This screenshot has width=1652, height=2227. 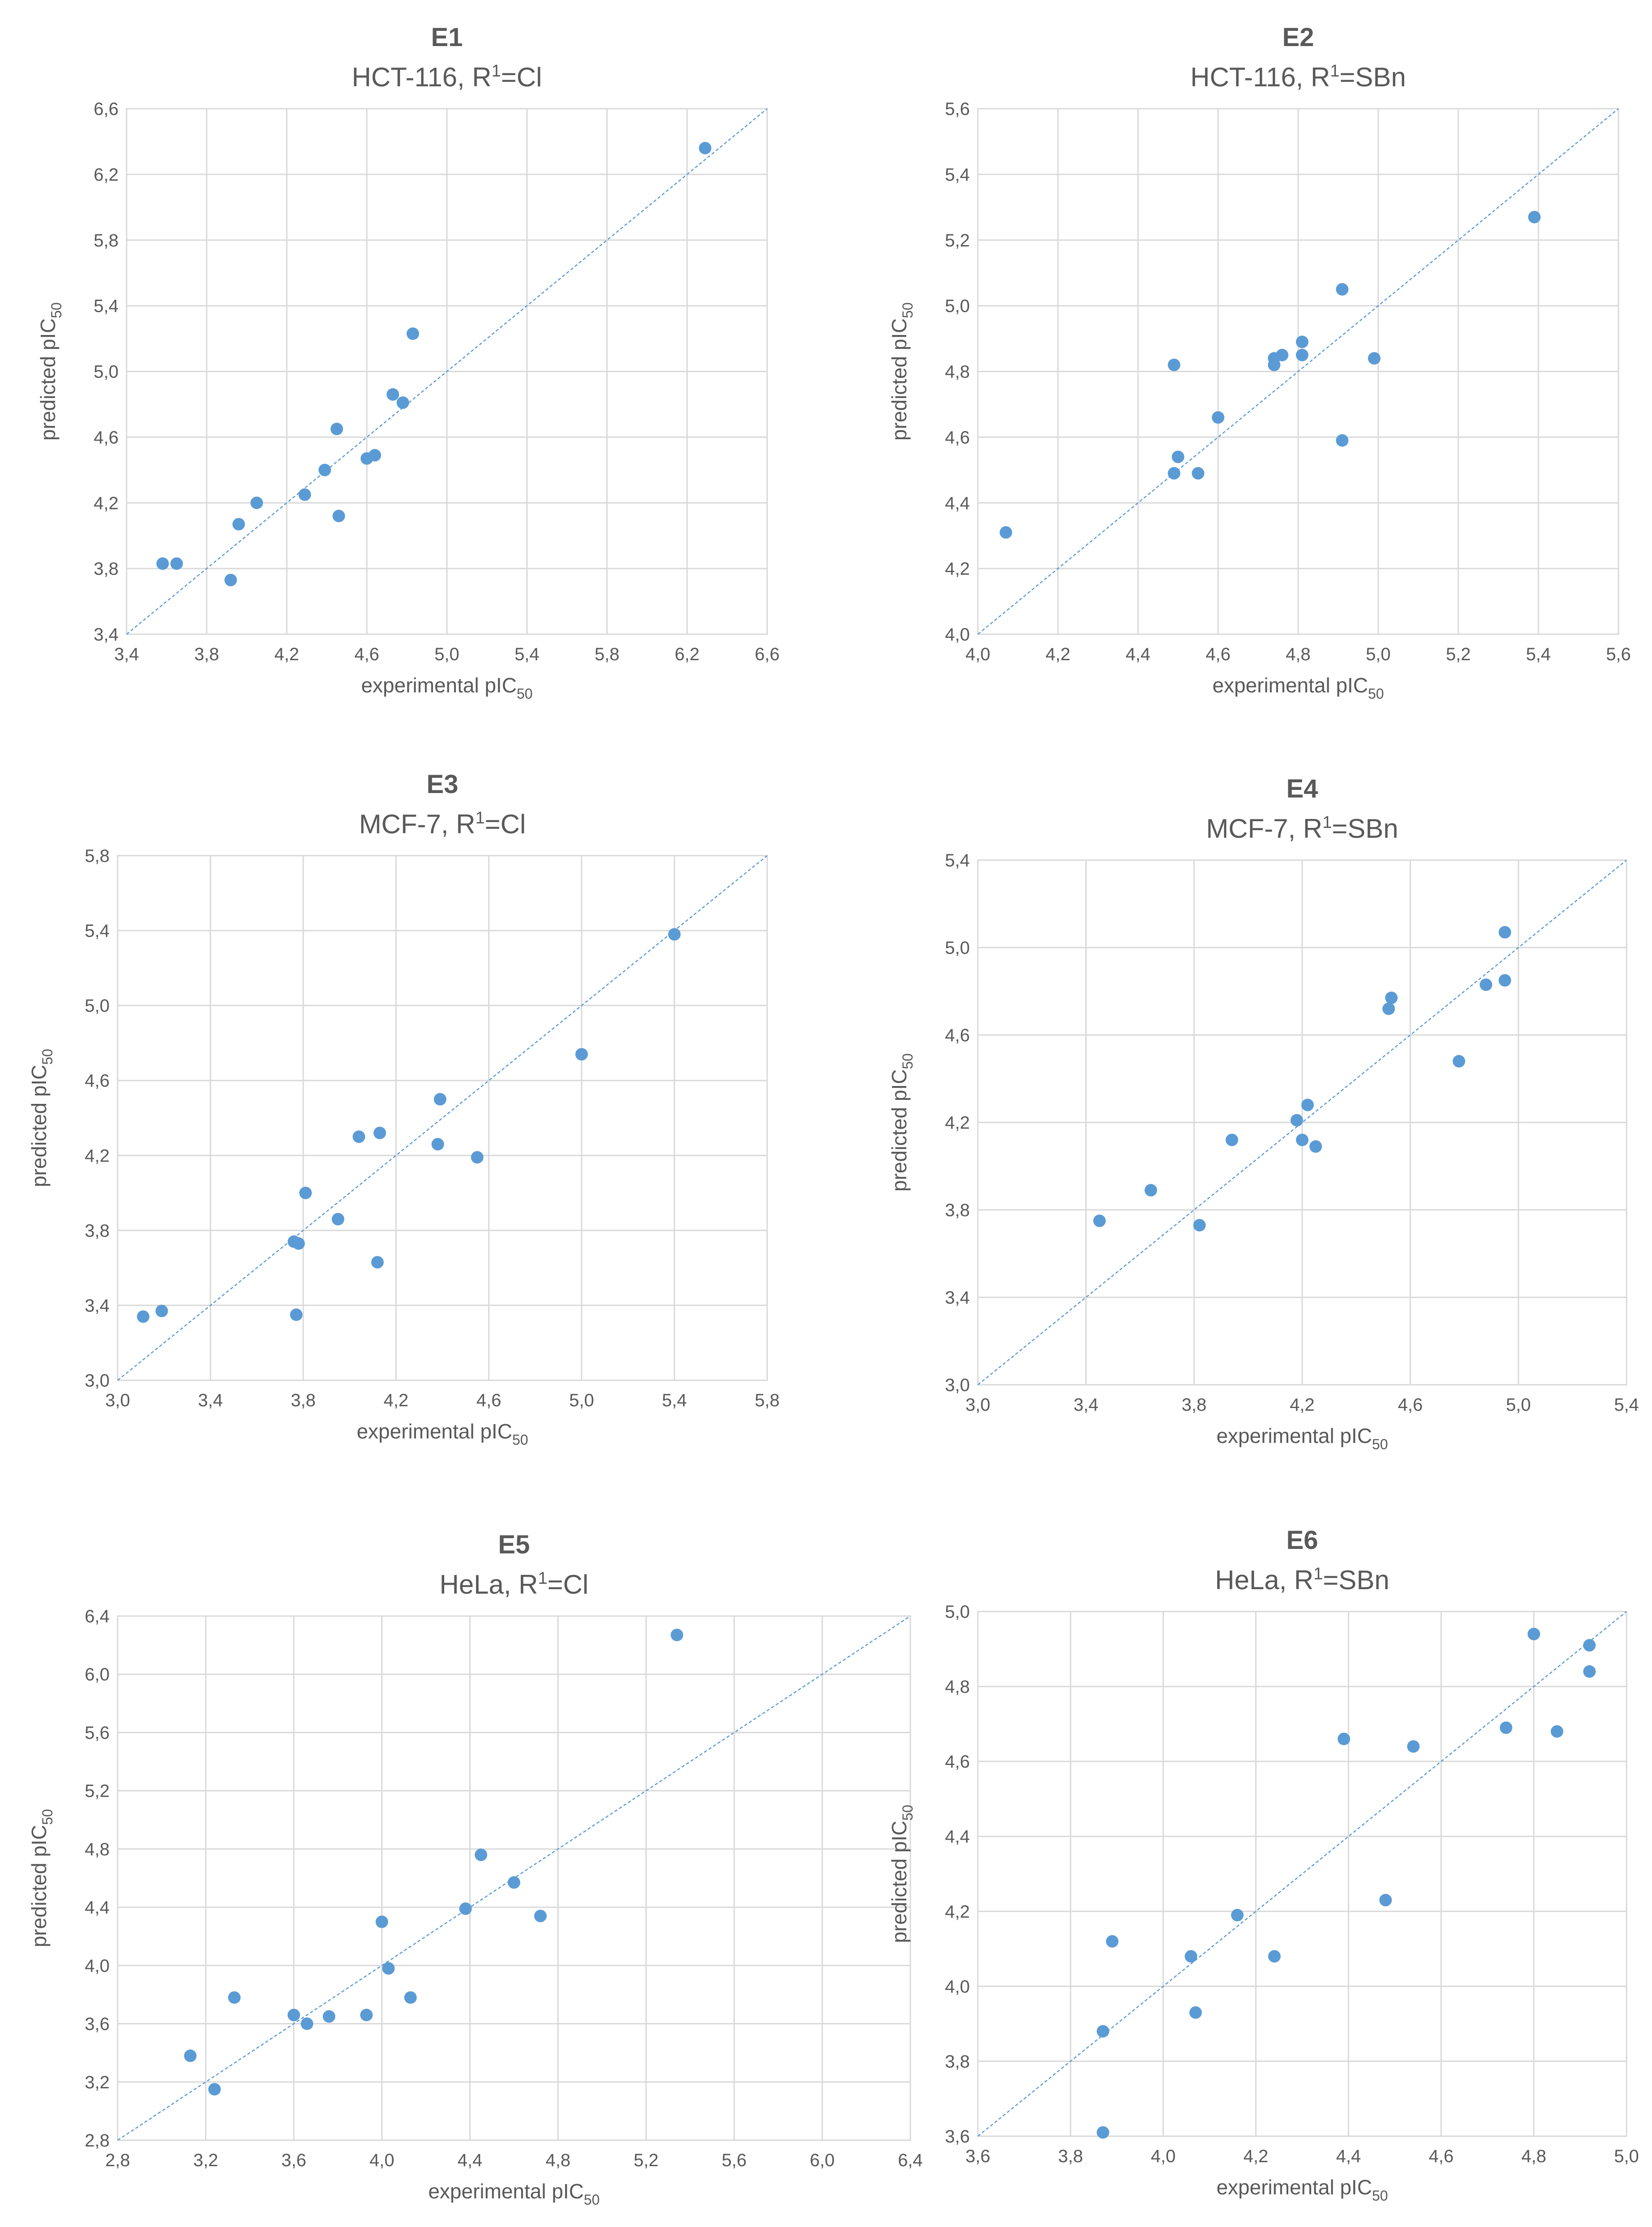 I want to click on y-tick-label: 3,0, so click(x=97, y=1381).